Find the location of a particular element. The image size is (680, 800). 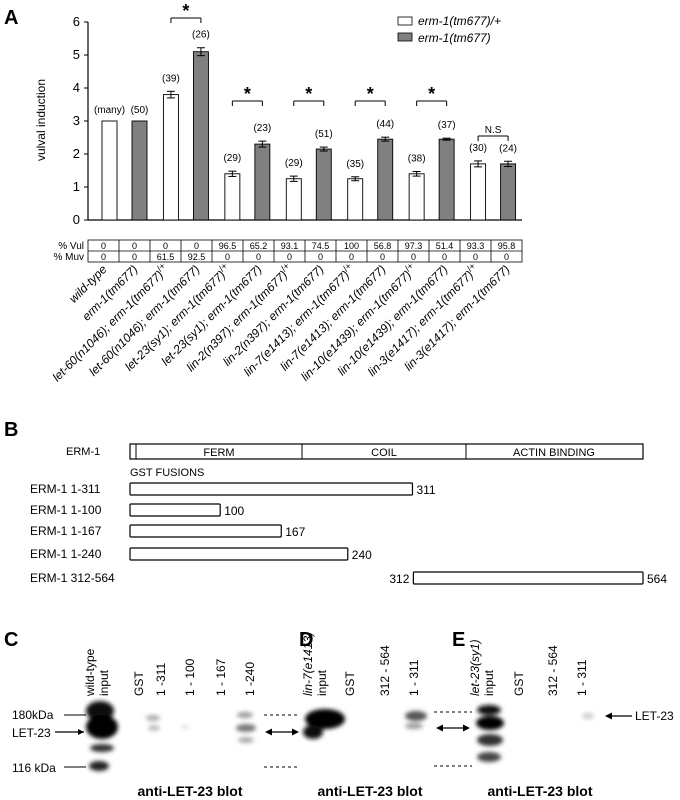

lane-label: 1 - 167 is located at coordinates (221, 677).